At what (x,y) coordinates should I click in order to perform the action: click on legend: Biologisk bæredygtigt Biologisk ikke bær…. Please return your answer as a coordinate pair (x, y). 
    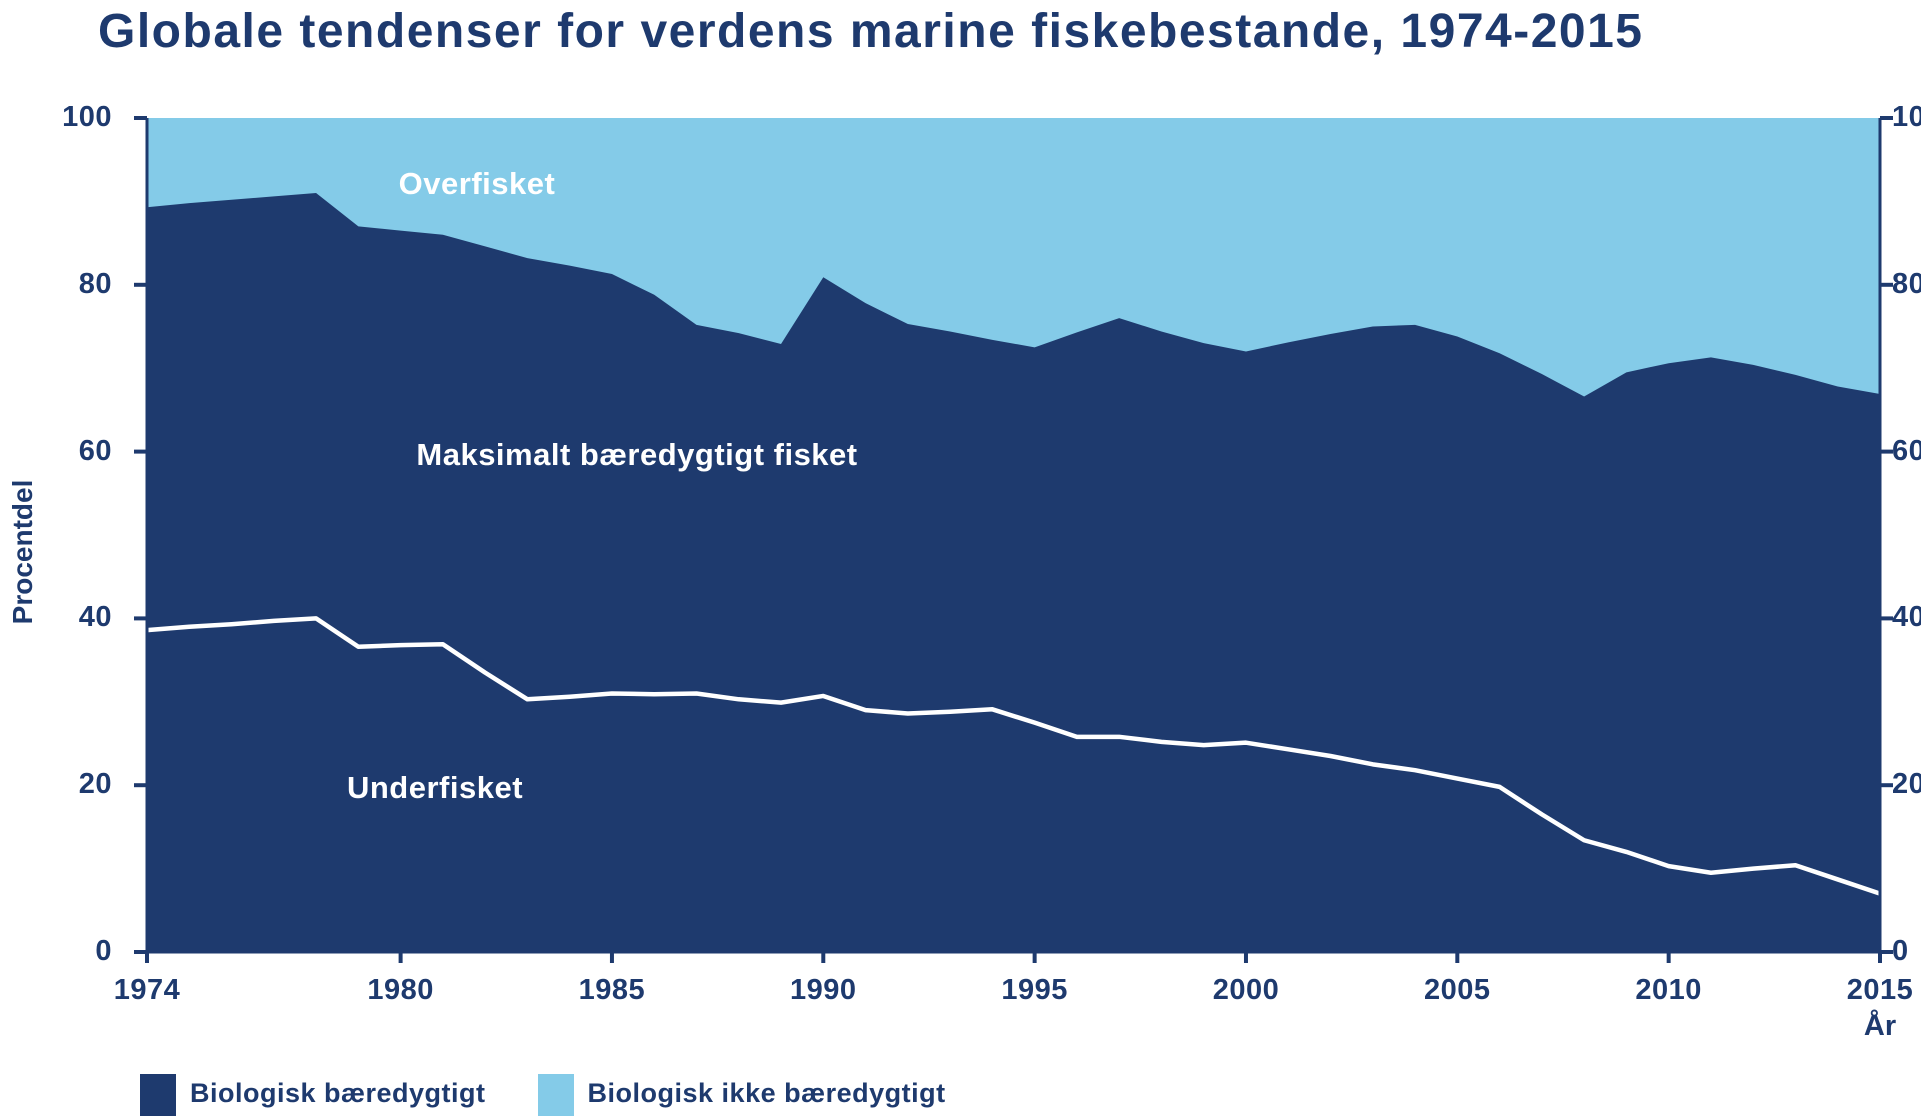
    Looking at the image, I should click on (569, 1095).